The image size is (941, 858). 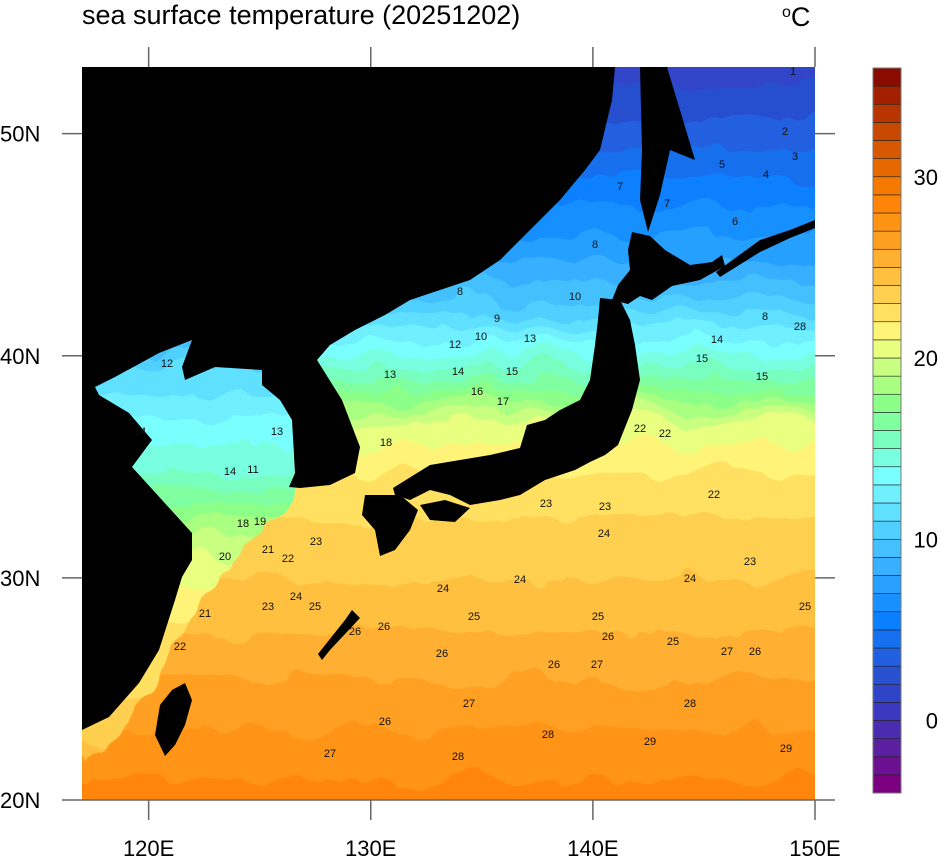 I want to click on lat-tick-label: 40N, so click(x=20, y=356).